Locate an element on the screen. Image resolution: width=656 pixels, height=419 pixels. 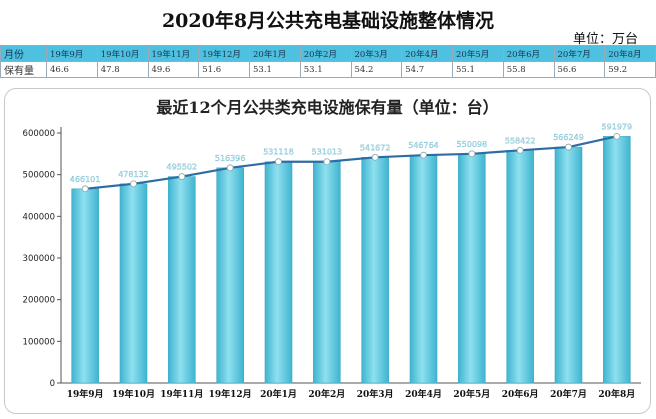
data-label: 546764 is located at coordinates (423, 145).